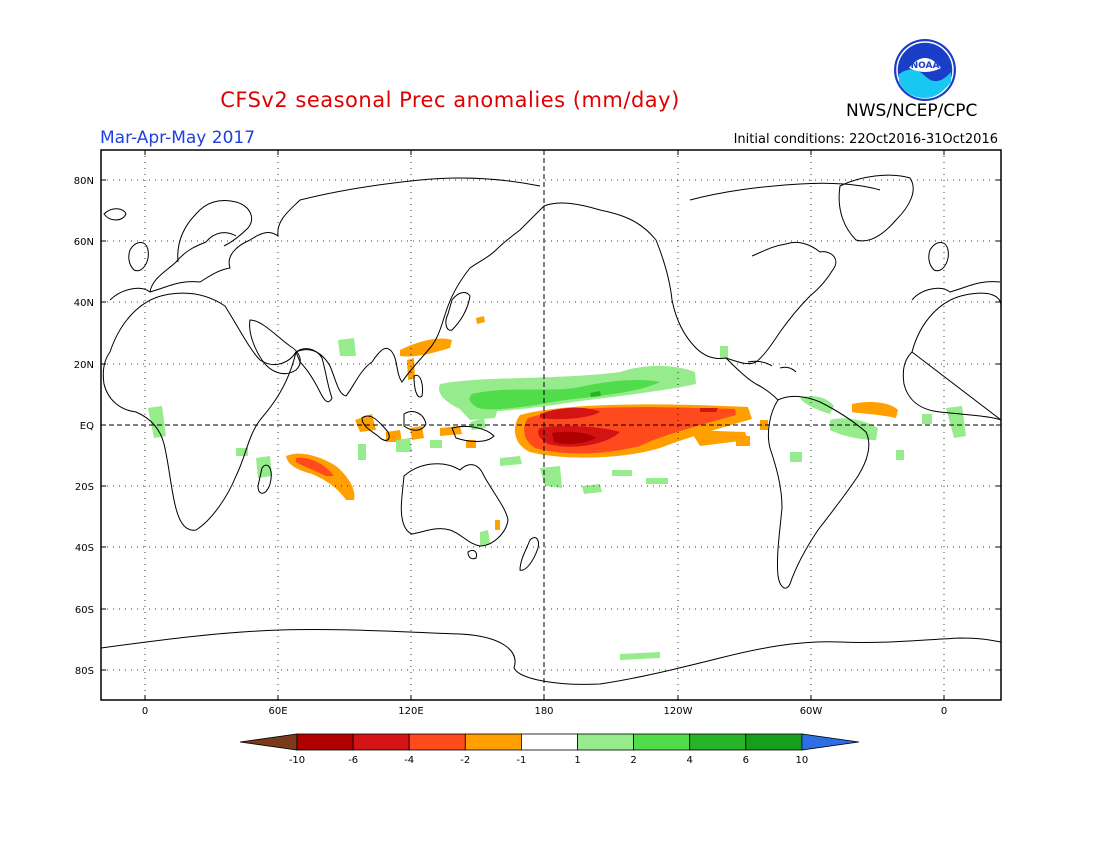  I want to click on coast-north-america, so click(712, 273).